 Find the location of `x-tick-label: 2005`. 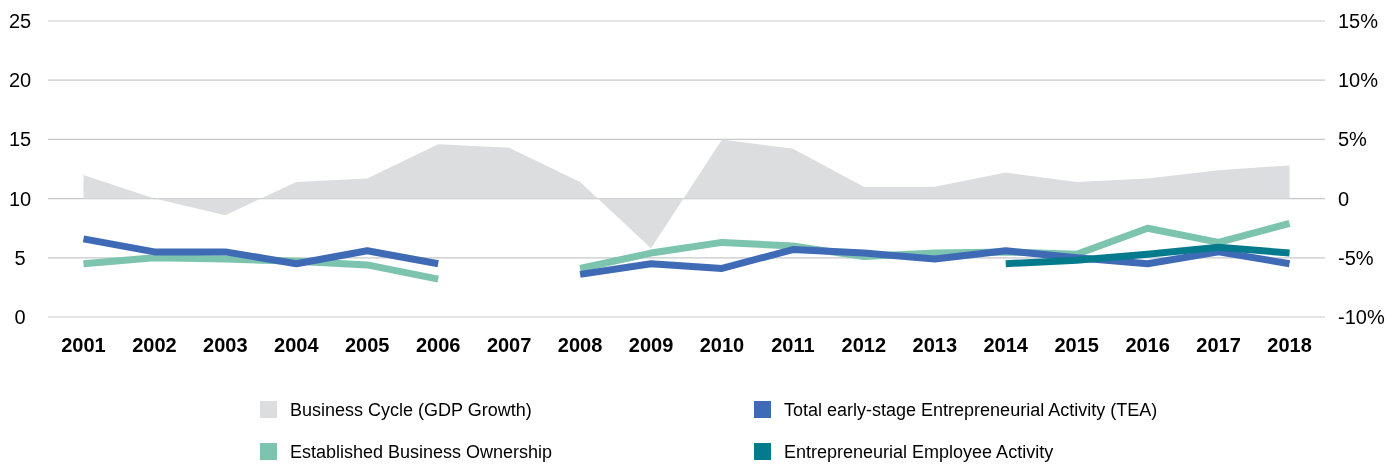

x-tick-label: 2005 is located at coordinates (367, 345).